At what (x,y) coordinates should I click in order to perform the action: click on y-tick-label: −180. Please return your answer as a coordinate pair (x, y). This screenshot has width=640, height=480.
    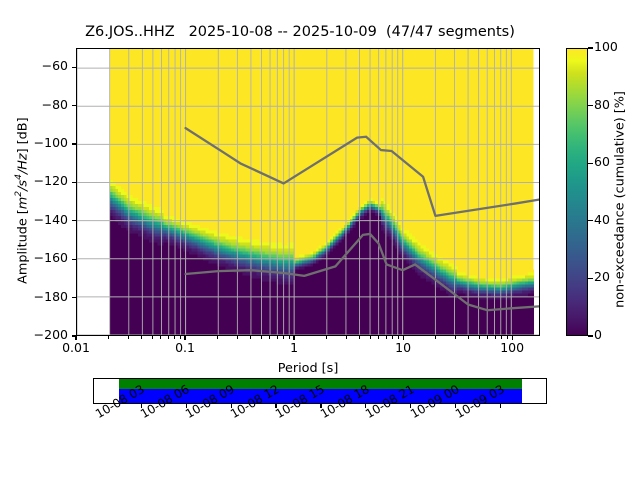
    Looking at the image, I should click on (50, 296).